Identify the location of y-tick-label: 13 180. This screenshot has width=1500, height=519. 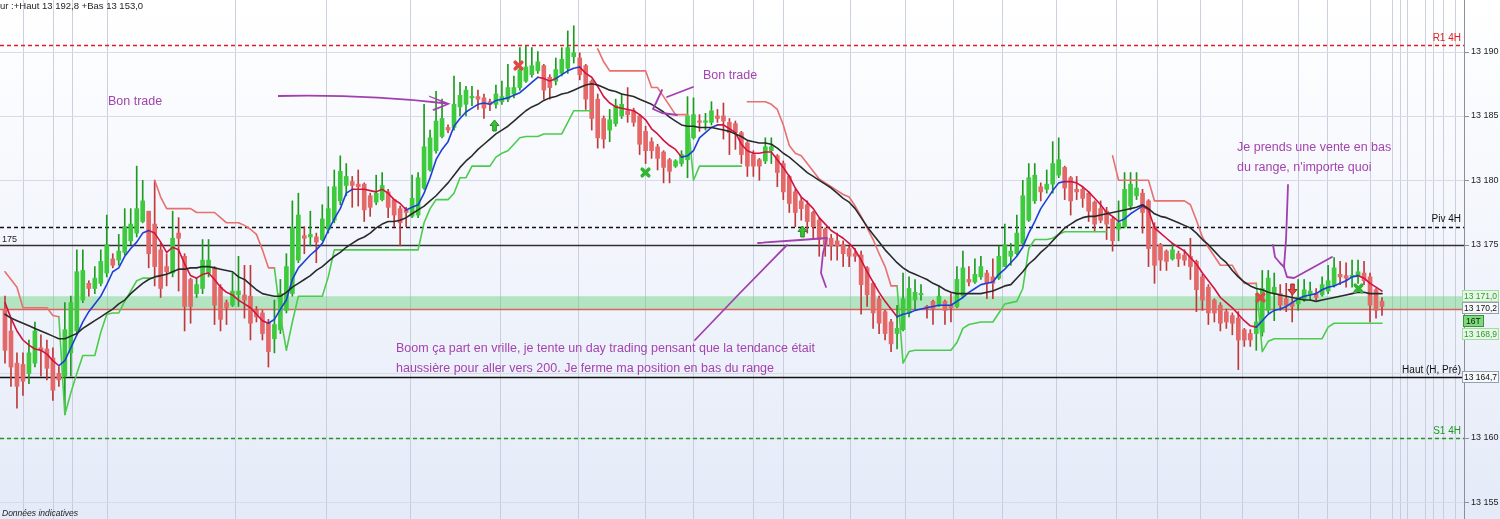
(1485, 179).